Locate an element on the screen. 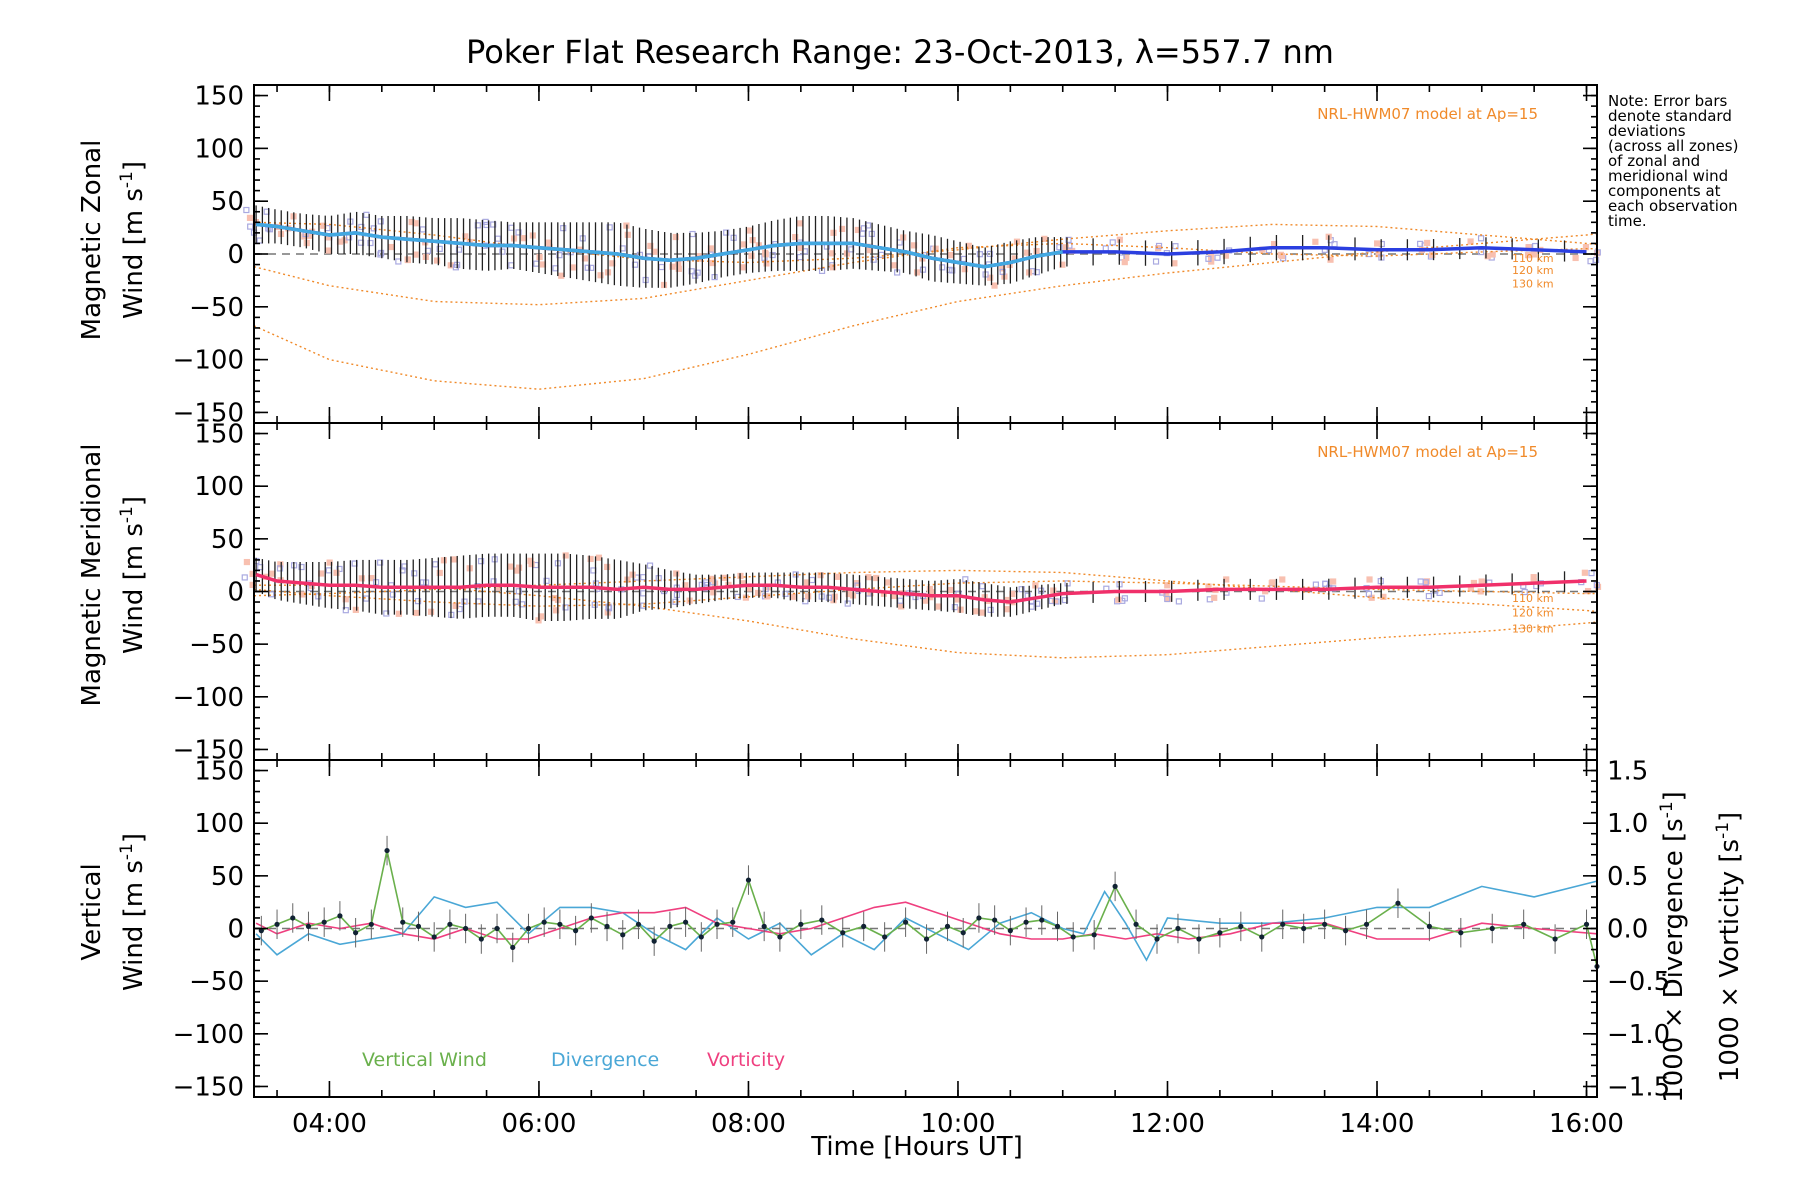 This screenshot has width=1800, height=1200. y-tick-label: 0 is located at coordinates (235, 593).